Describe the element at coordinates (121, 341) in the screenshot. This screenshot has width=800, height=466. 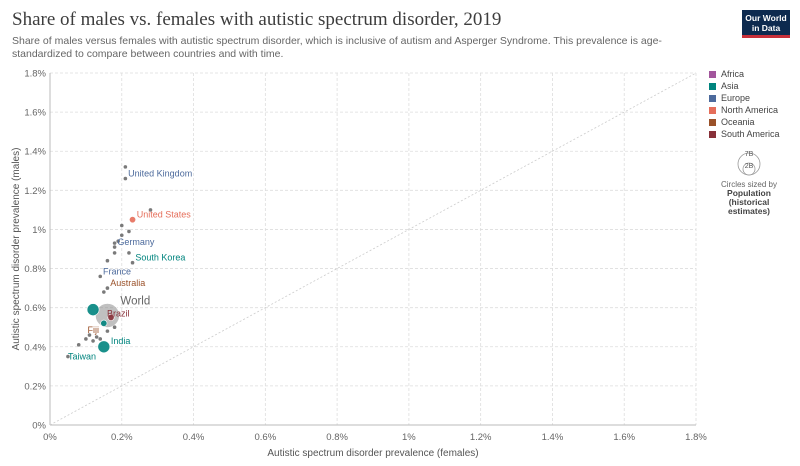
I see `point-label: India` at that location.